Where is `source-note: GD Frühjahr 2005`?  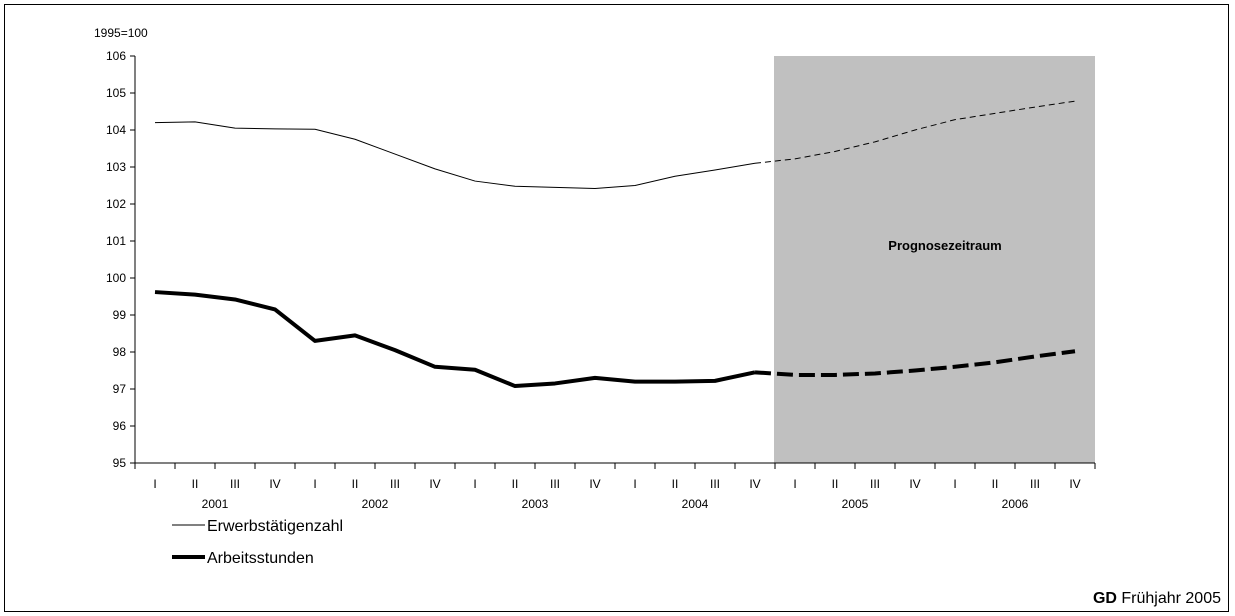 source-note: GD Frühjahr 2005 is located at coordinates (1157, 599).